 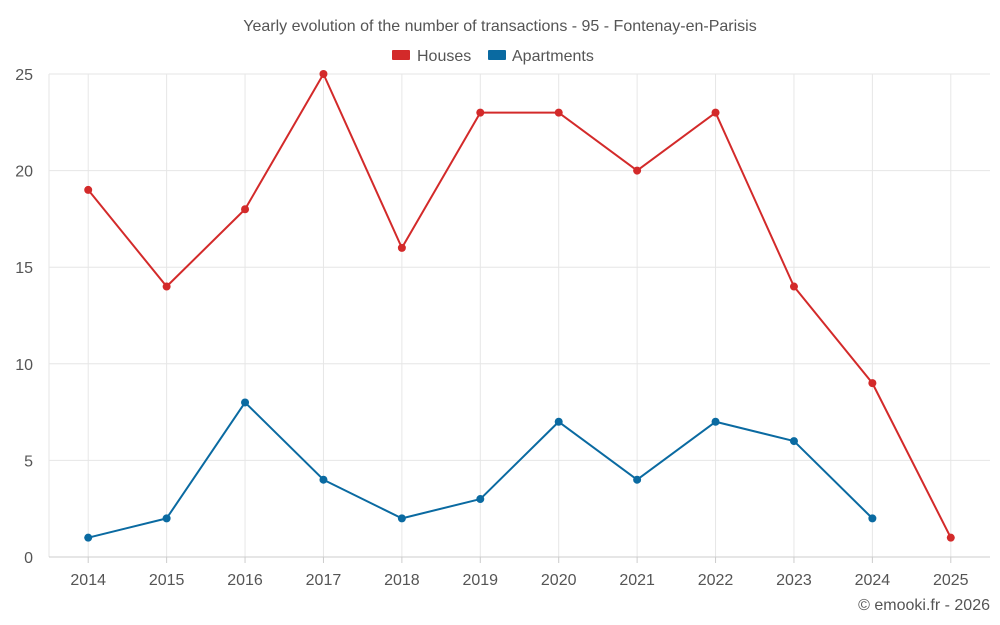 I want to click on y-tick-label: 20, so click(x=24, y=172).